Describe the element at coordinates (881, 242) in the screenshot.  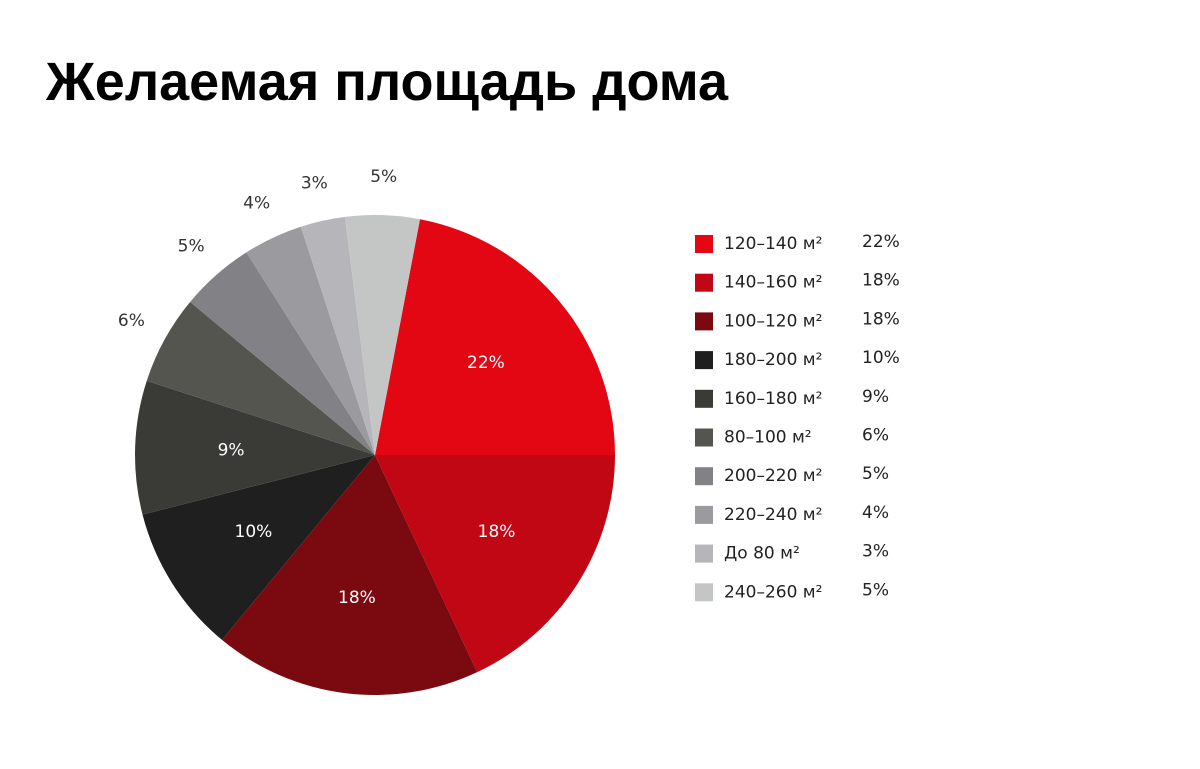
I see `legend-value: 22%` at that location.